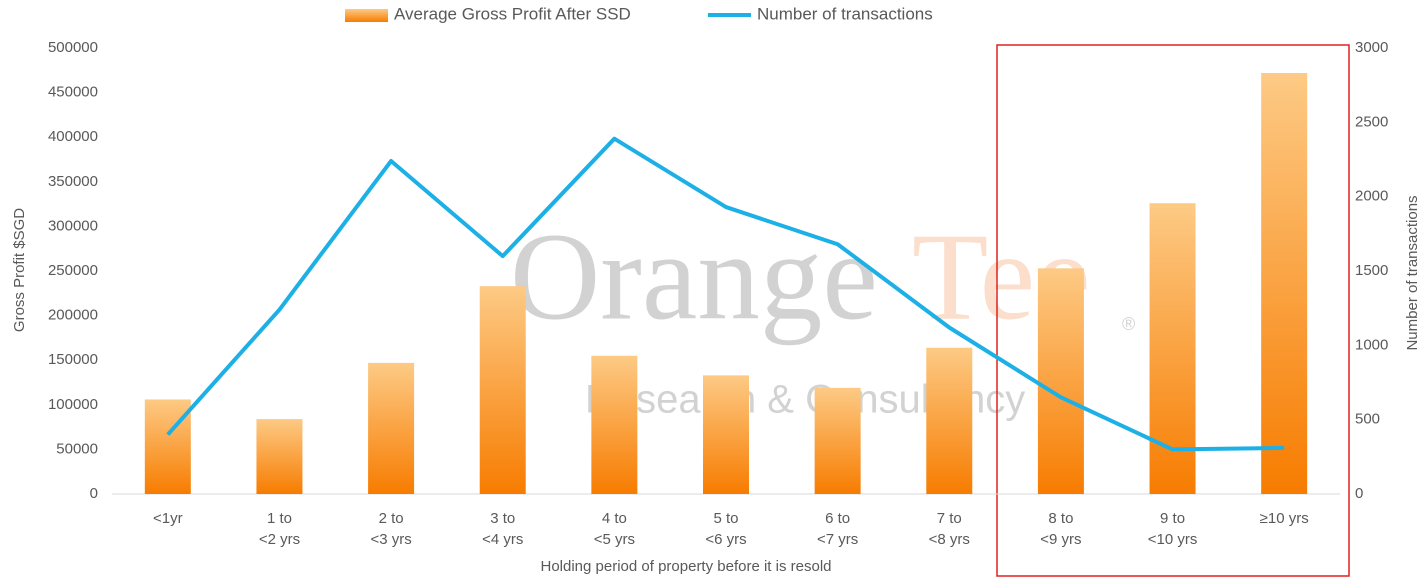 The image size is (1424, 579). I want to click on y2-tick-label: 2000, so click(1371, 196).